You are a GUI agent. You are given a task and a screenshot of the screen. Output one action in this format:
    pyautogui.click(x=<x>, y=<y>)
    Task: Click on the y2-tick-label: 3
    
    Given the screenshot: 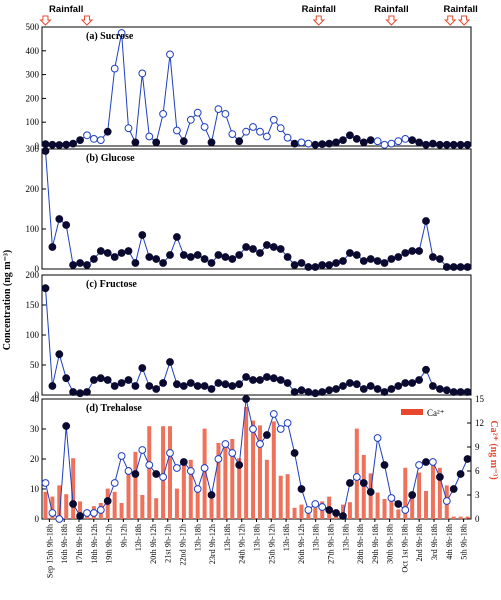 What is the action you would take?
    pyautogui.click(x=477, y=495)
    